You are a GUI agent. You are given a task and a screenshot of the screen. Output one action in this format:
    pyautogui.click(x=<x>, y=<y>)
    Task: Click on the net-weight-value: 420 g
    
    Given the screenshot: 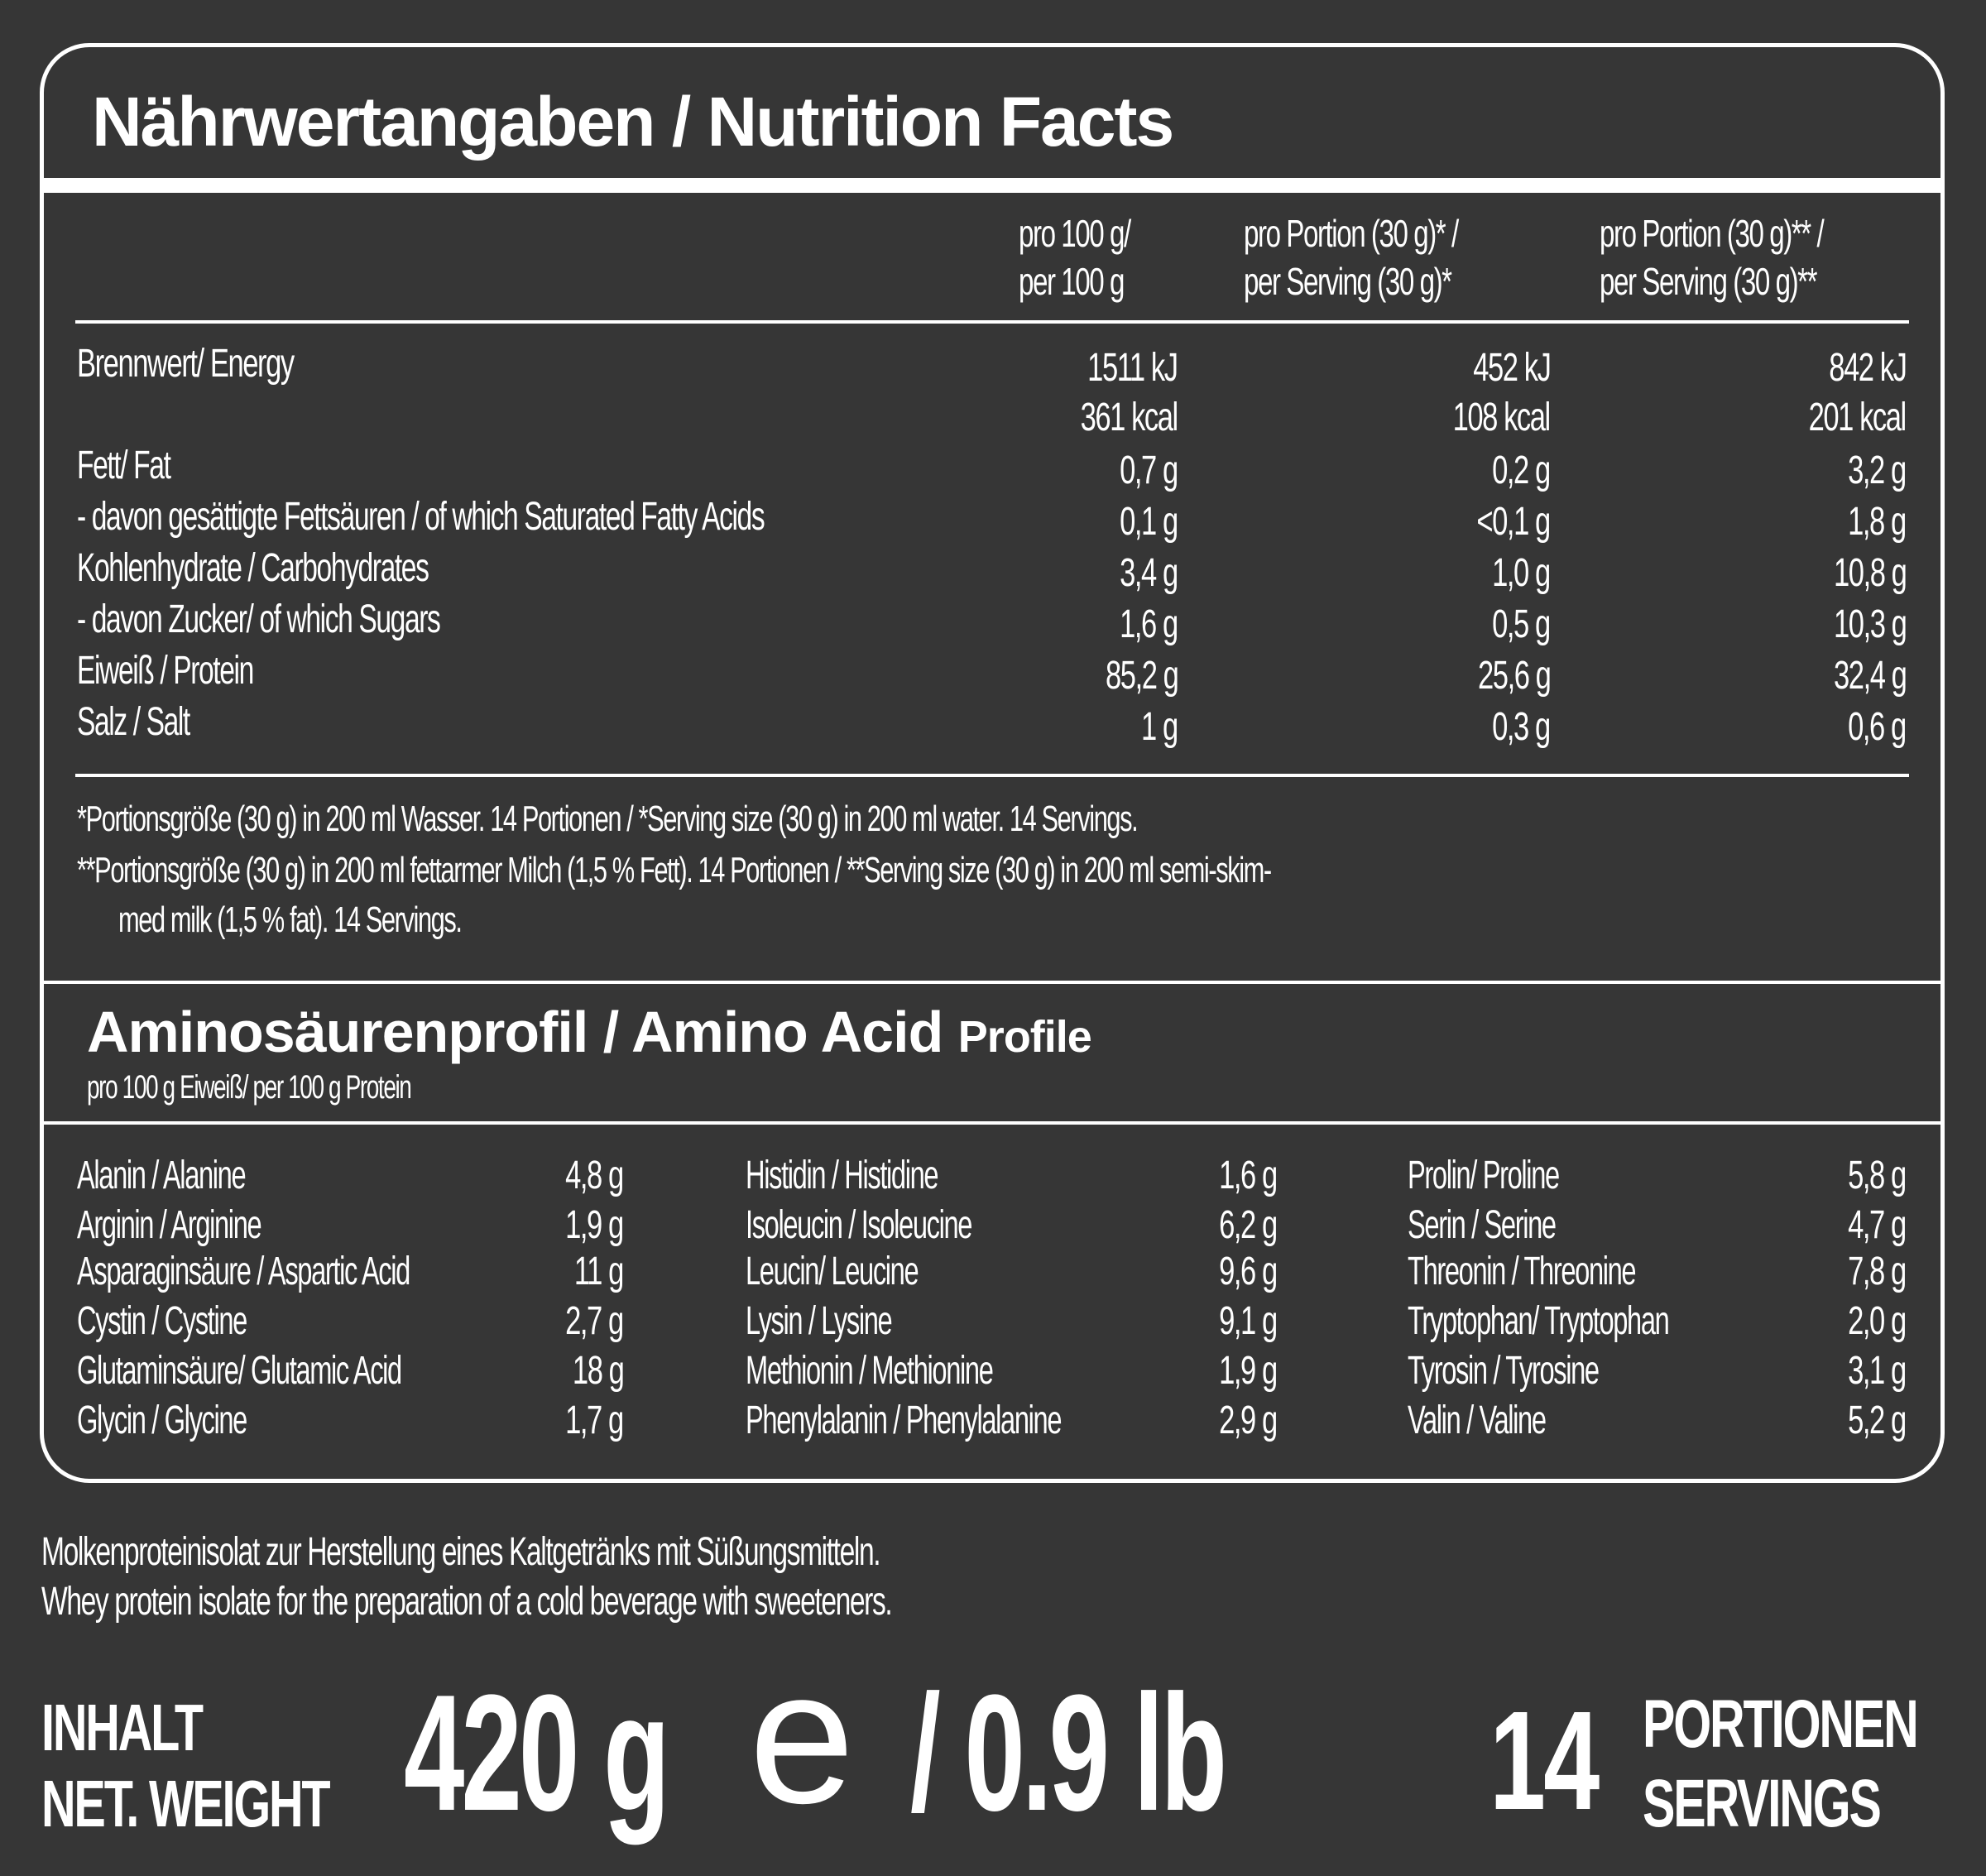 What is the action you would take?
    pyautogui.click(x=537, y=1753)
    